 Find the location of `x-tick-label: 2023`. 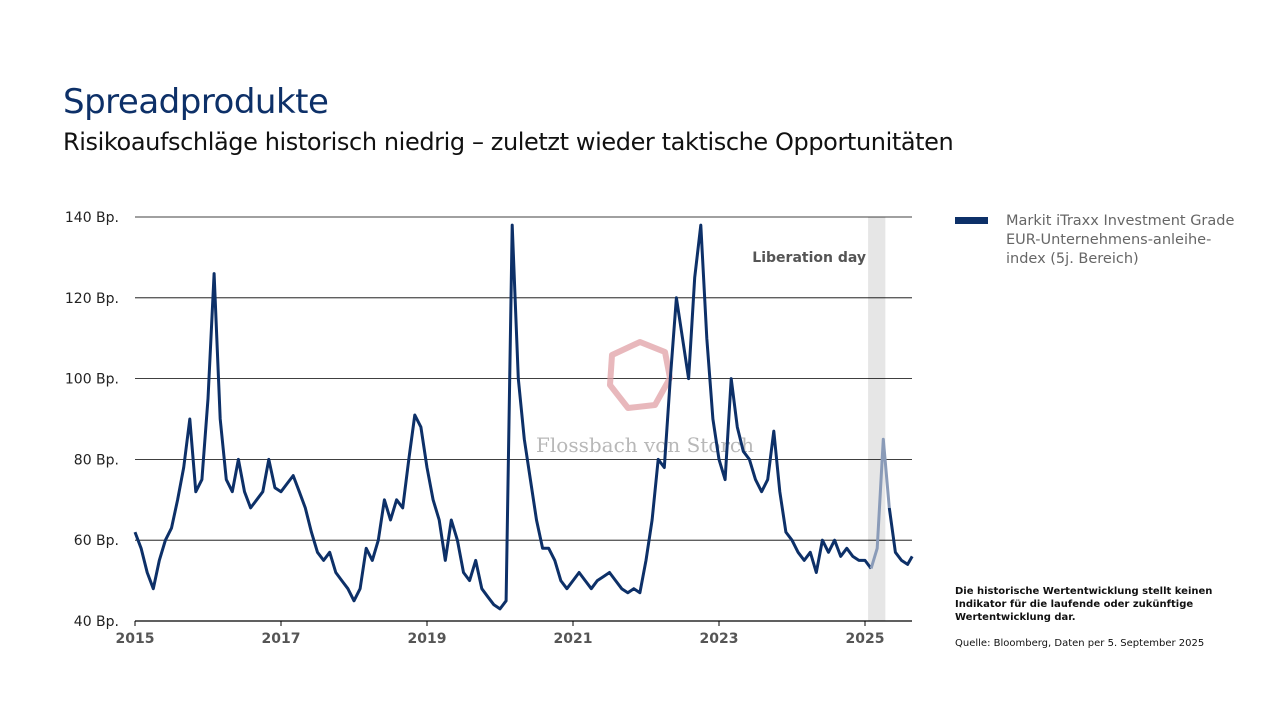

x-tick-label: 2023 is located at coordinates (719, 639).